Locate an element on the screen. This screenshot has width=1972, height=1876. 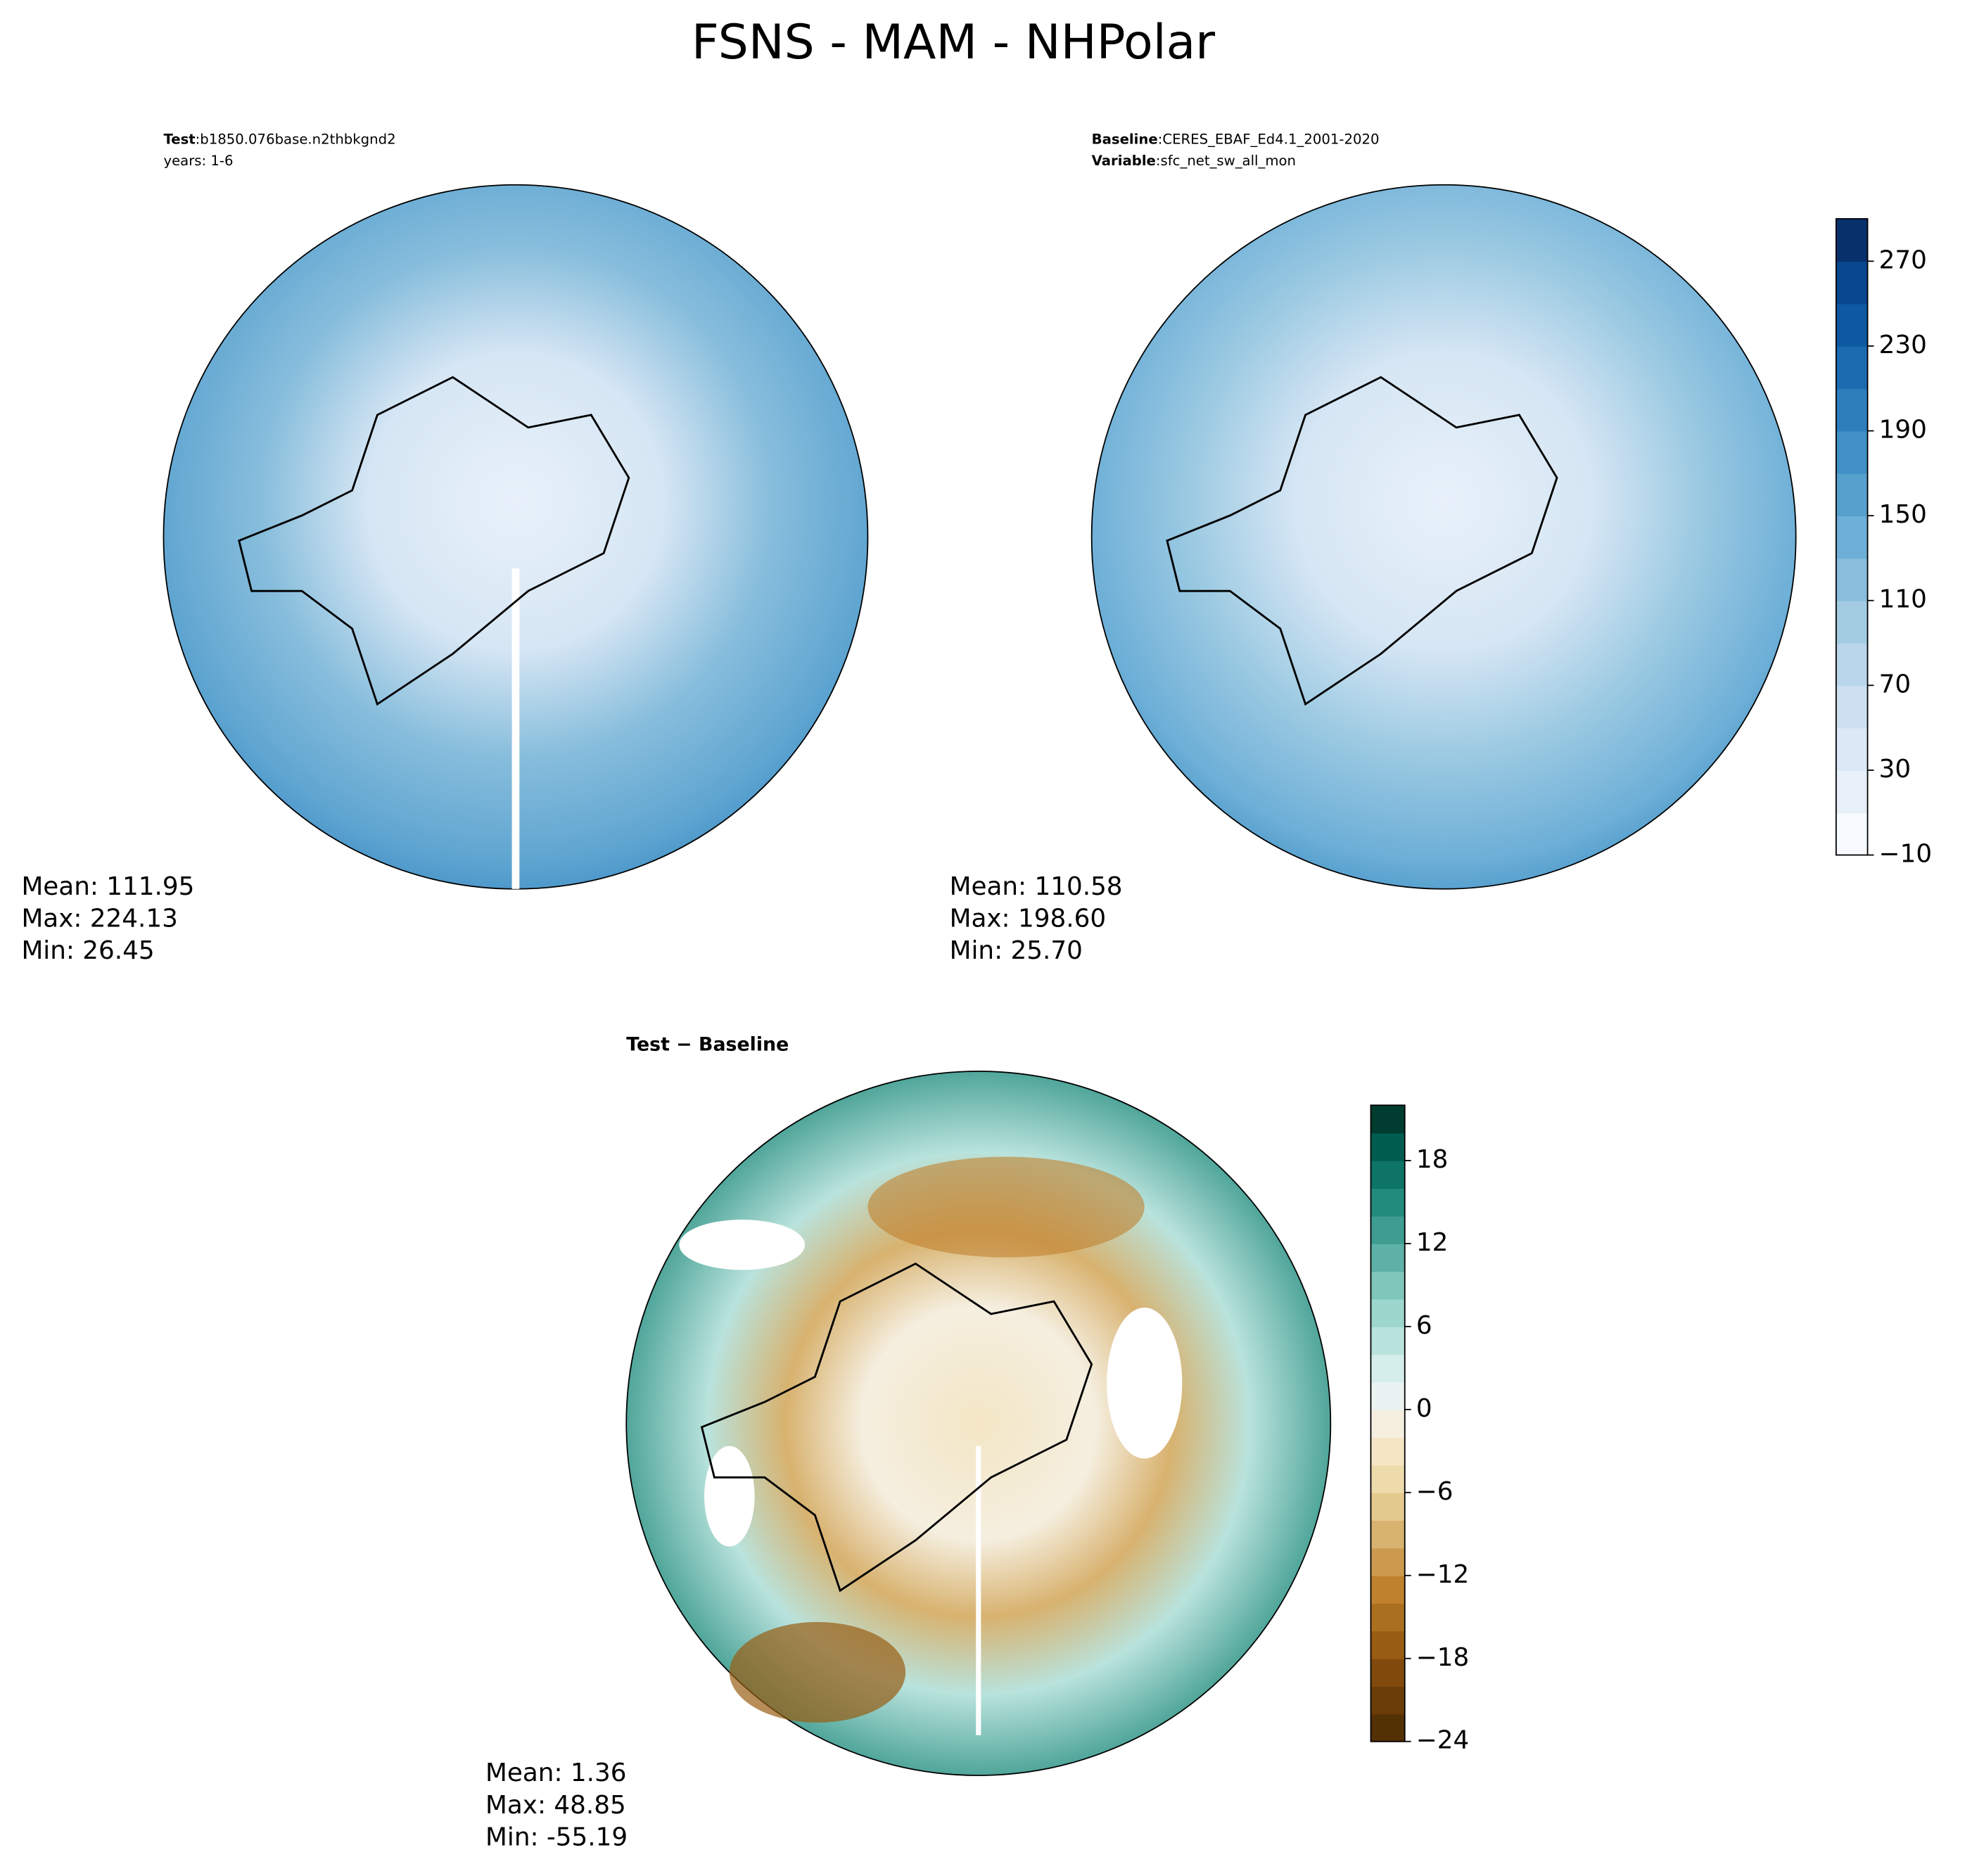
header-key: Variable is located at coordinates (1124, 160).